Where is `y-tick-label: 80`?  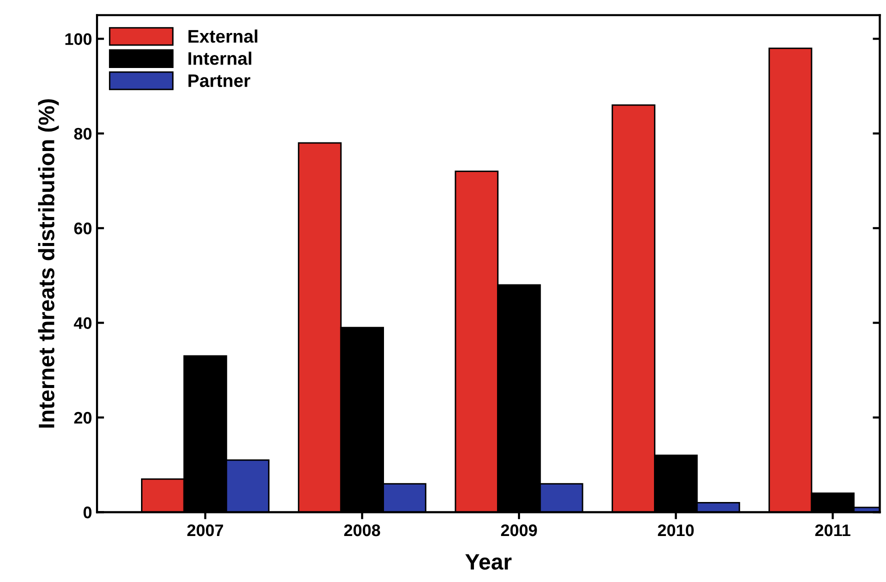 y-tick-label: 80 is located at coordinates (83, 134).